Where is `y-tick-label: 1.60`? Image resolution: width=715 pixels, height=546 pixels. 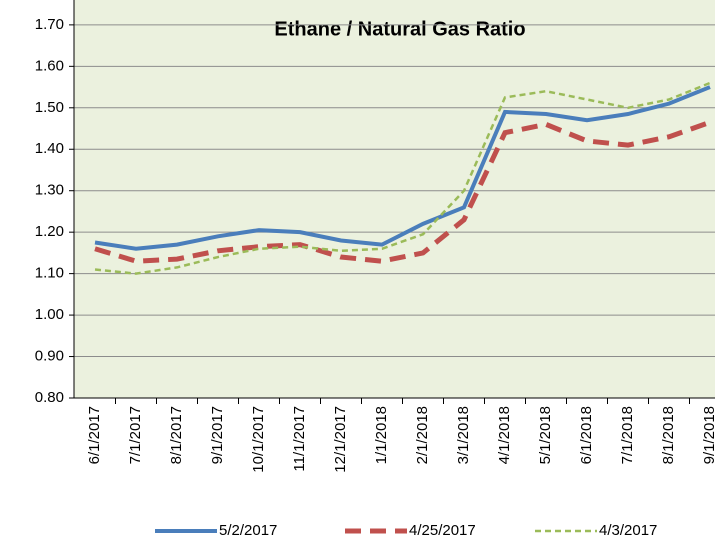
y-tick-label: 1.60 is located at coordinates (49, 65).